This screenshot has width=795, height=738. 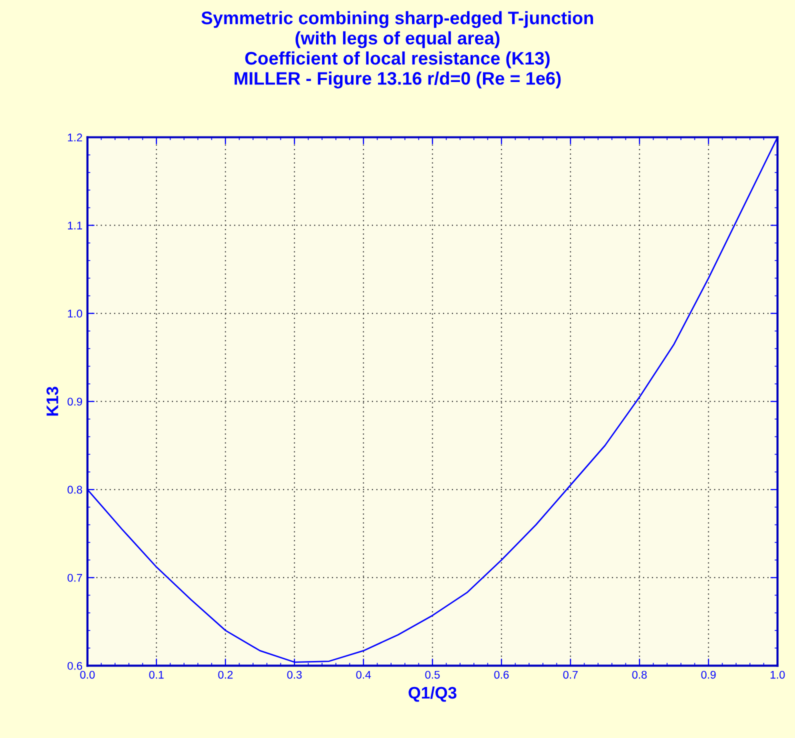 What do you see at coordinates (570, 674) in the screenshot?
I see `x-tick-label: 0.7` at bounding box center [570, 674].